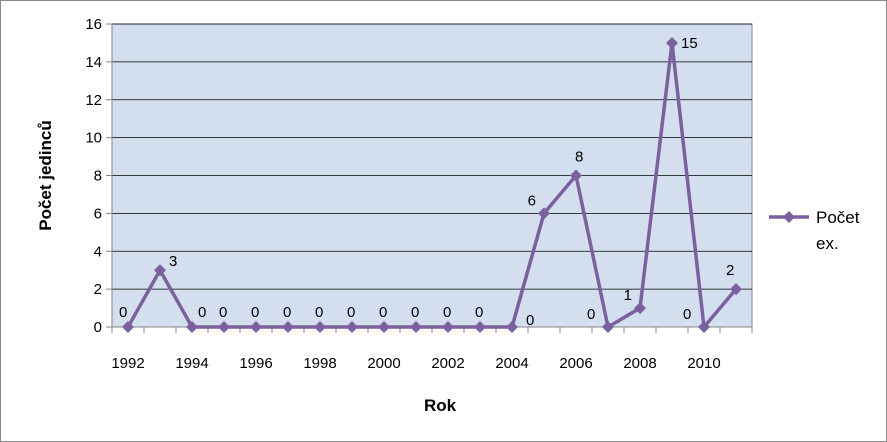 This screenshot has height=442, width=887. I want to click on x-tick-label: 2008, so click(639, 363).